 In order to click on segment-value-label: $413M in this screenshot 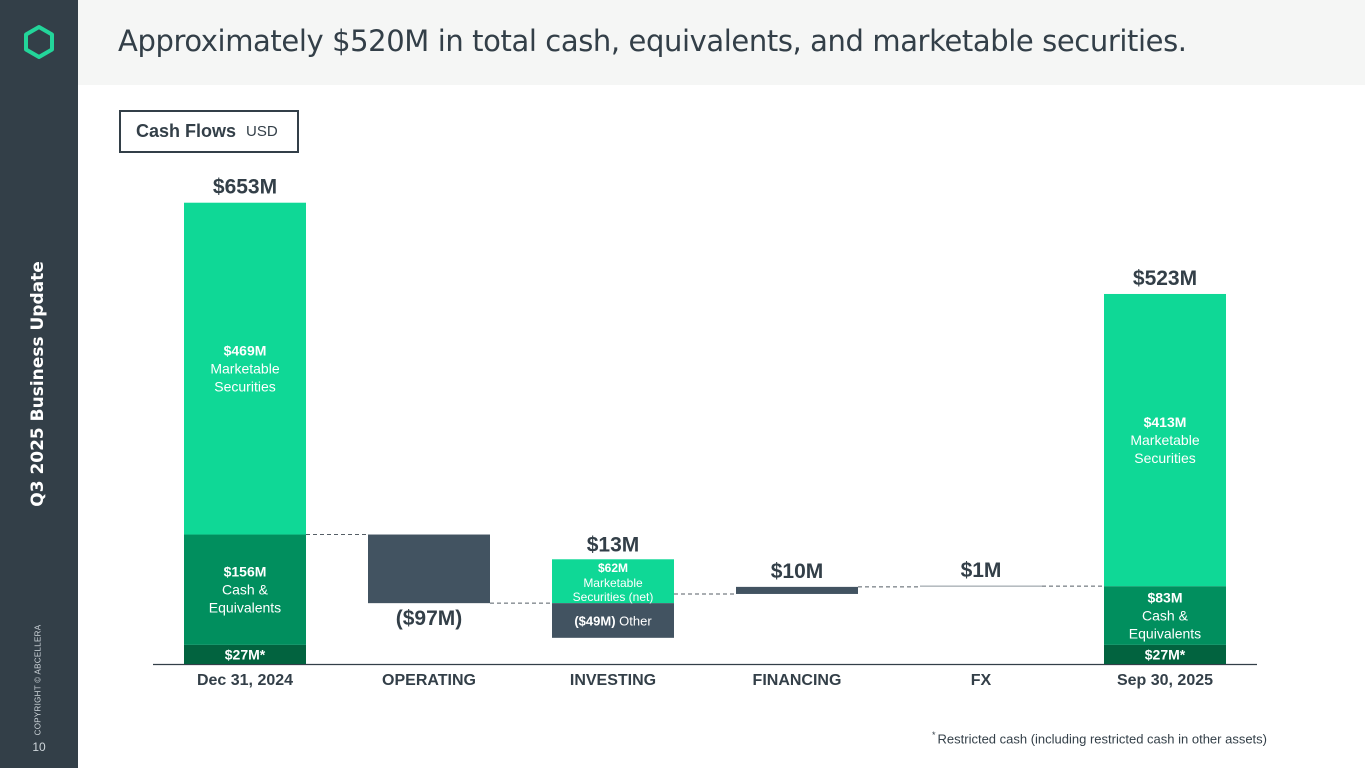, I will do `click(1165, 422)`.